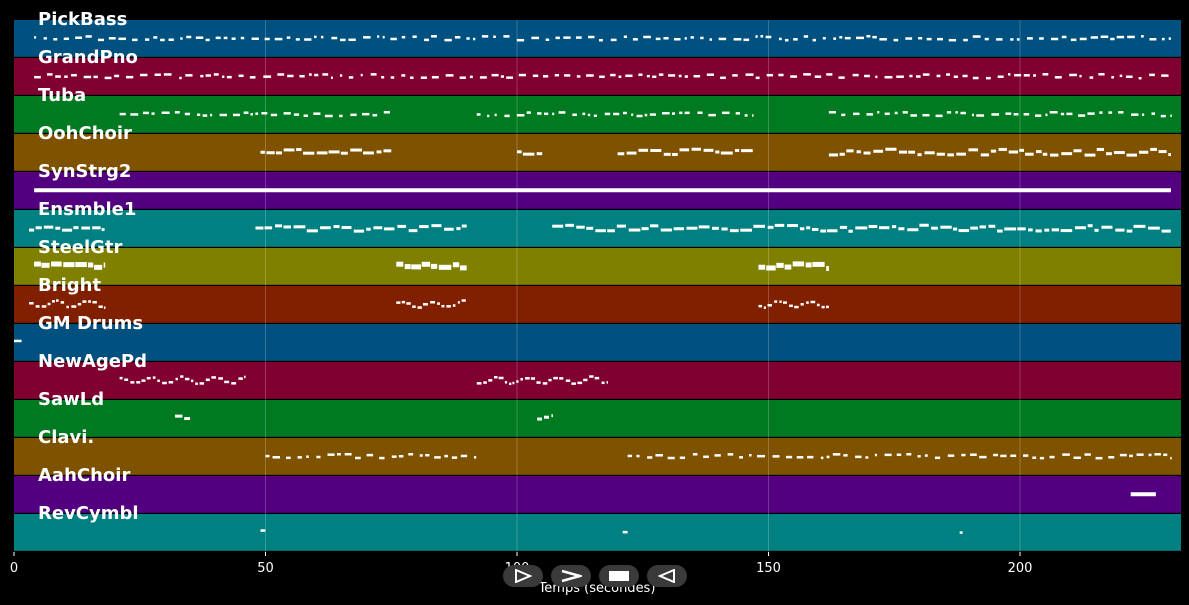 The height and width of the screenshot is (605, 1189). I want to click on track-12: AahChoir, so click(597, 489).